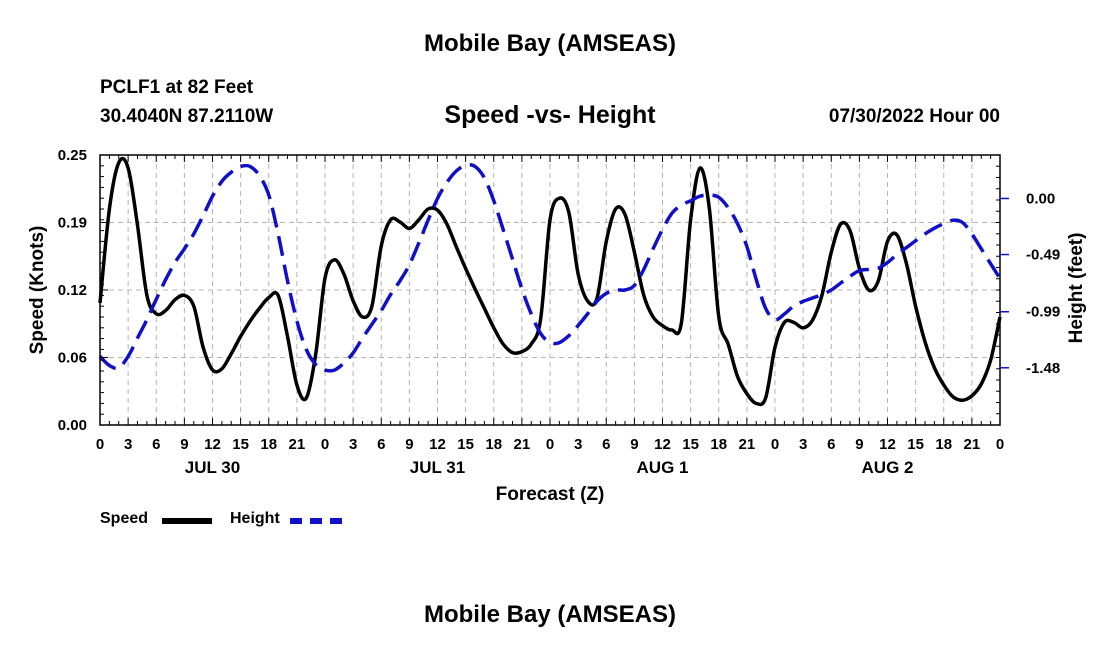 This screenshot has height=650, width=1100. Describe the element at coordinates (550, 43) in the screenshot. I see `chart-title: Mobile Bay (AMSEAS)` at that location.